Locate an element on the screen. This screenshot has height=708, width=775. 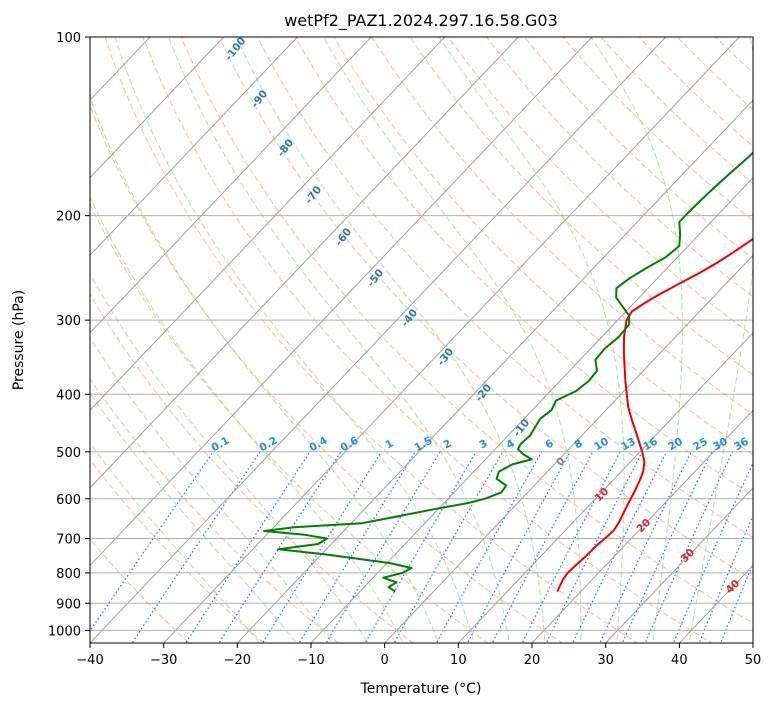
y-tick-label: 700 is located at coordinates (68, 540).